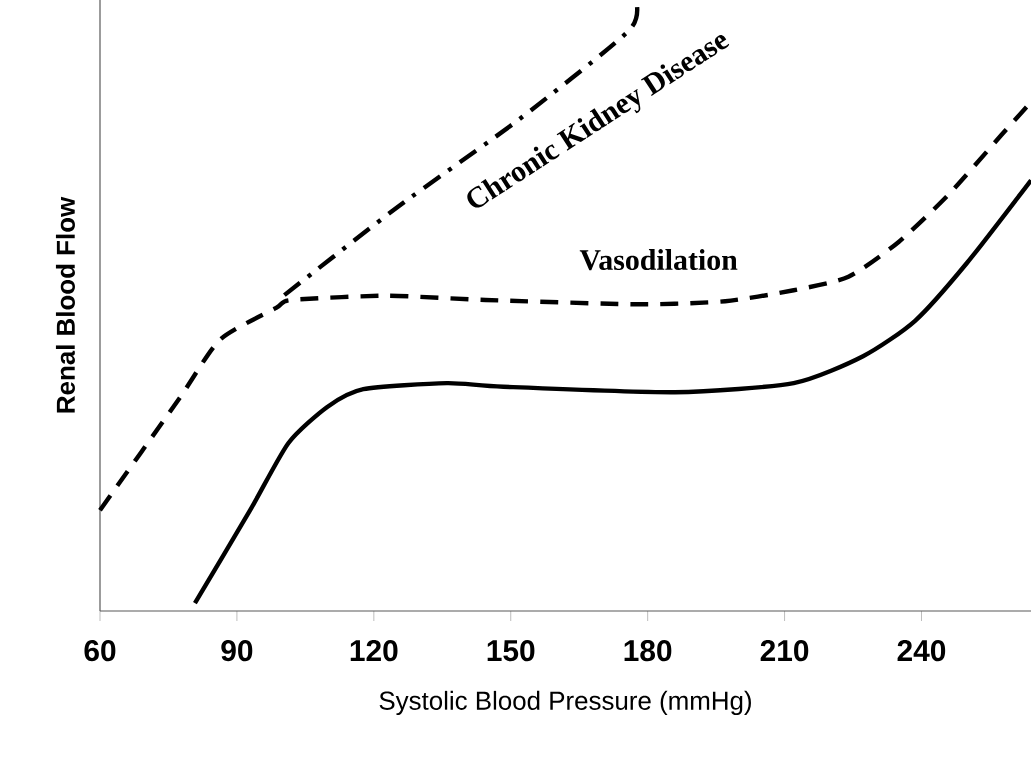 The height and width of the screenshot is (763, 1031). Describe the element at coordinates (374, 651) in the screenshot. I see `x-tick-label: 120` at that location.